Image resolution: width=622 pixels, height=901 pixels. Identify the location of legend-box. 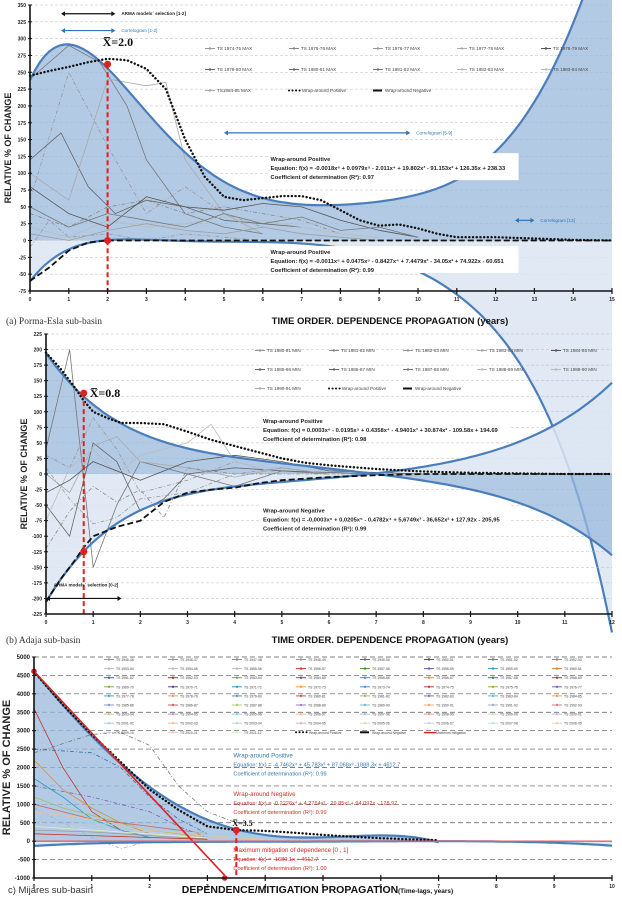
(402, 72).